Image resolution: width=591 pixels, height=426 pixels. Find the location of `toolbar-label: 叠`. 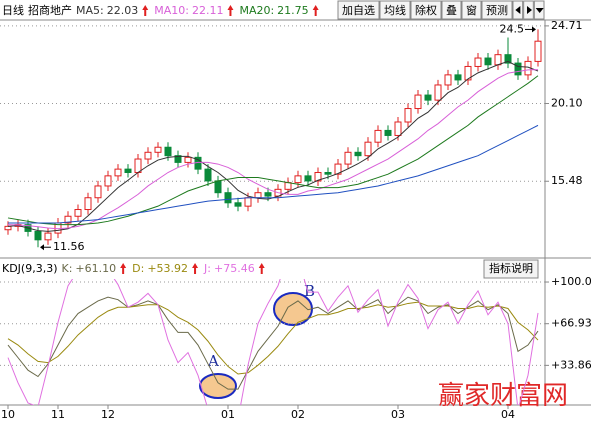

toolbar-label: 叠 is located at coordinates (451, 10).